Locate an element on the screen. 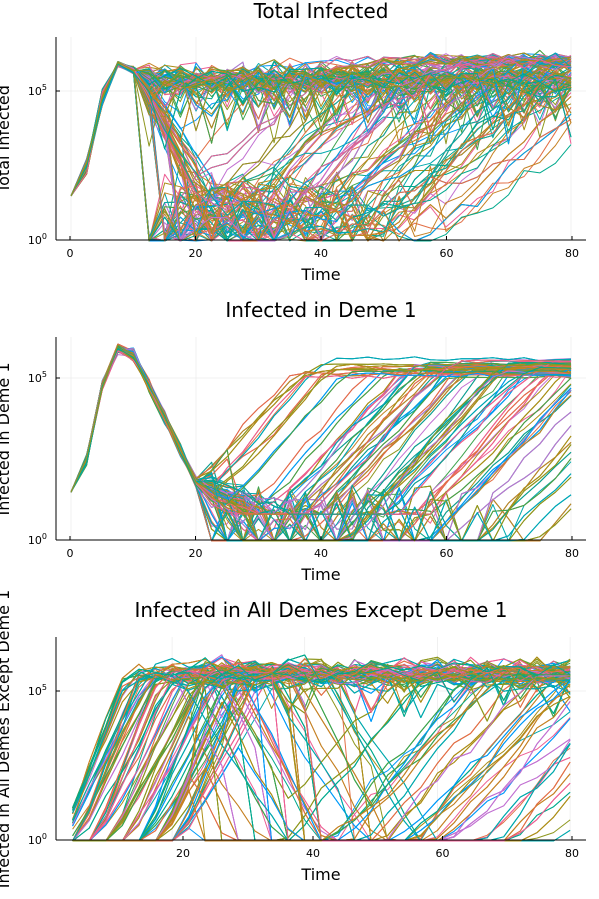  chart-title: Infected in Deme 1 is located at coordinates (320, 310).